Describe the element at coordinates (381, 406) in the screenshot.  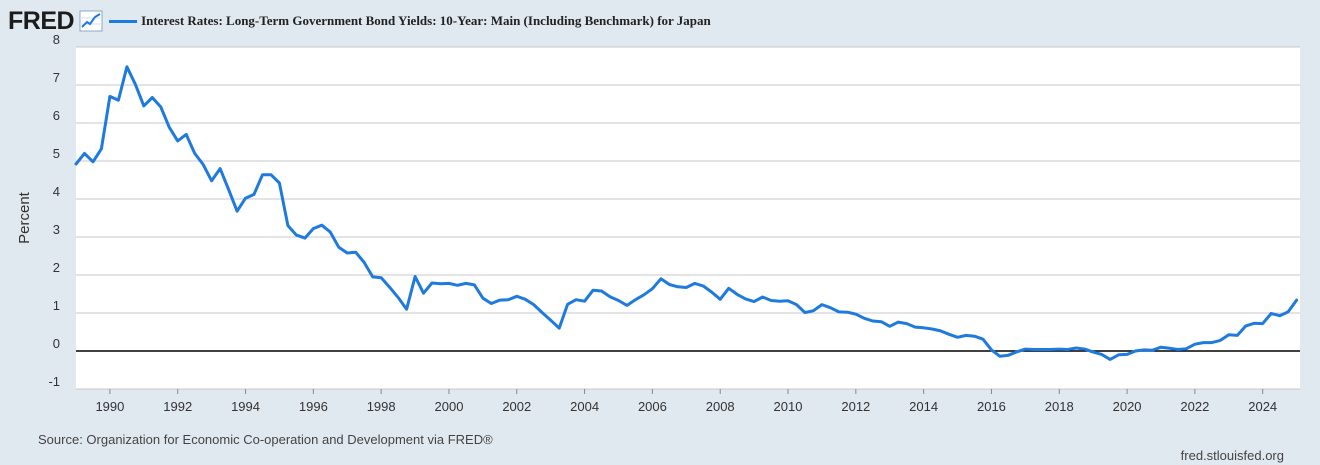
I see `x-tick-label: 1998` at that location.